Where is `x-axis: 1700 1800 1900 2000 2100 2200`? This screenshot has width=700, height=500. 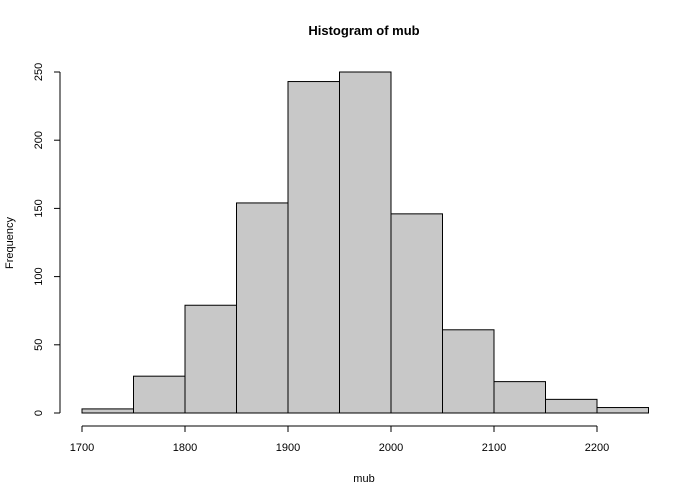 x-axis: 1700 1800 1900 2000 2100 2200 is located at coordinates (339, 439).